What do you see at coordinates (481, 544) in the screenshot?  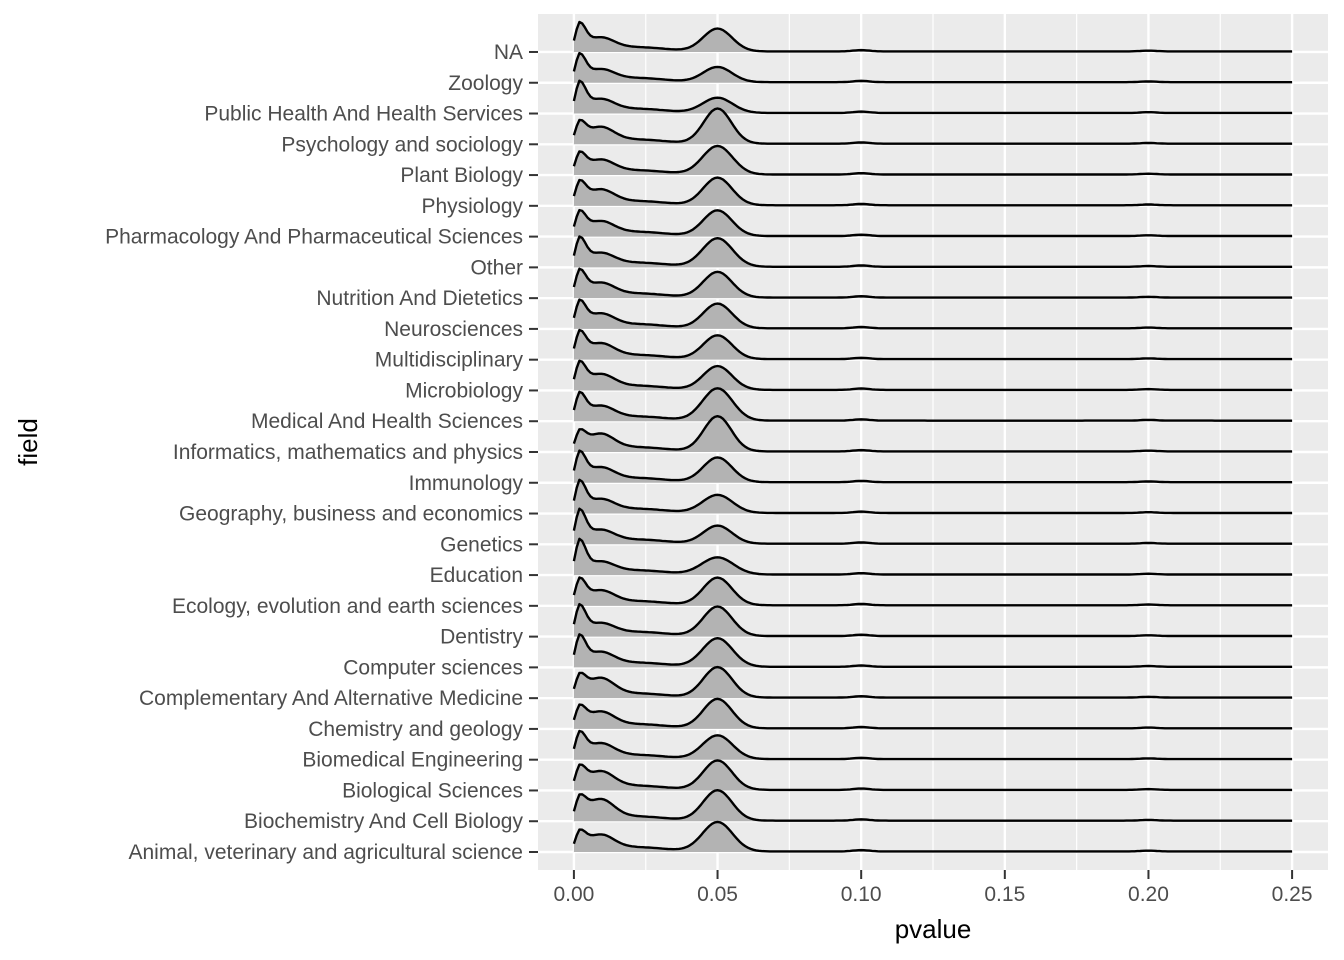 I see `y-tick-label: Genetics` at bounding box center [481, 544].